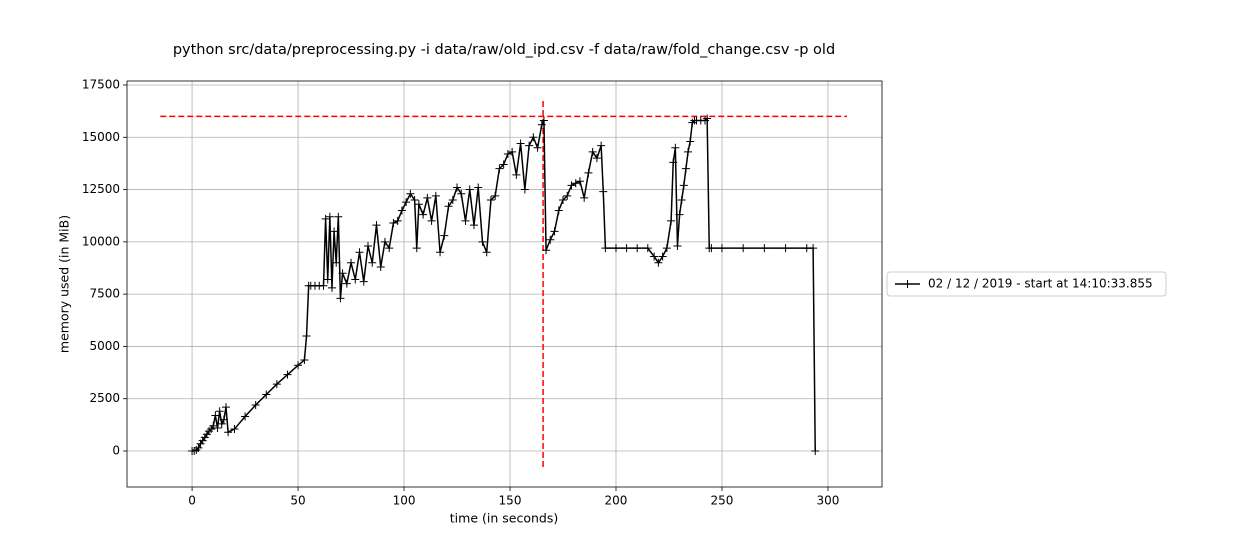 The height and width of the screenshot is (540, 1260). Describe the element at coordinates (297, 501) in the screenshot. I see `x-tick-label: 50` at that location.